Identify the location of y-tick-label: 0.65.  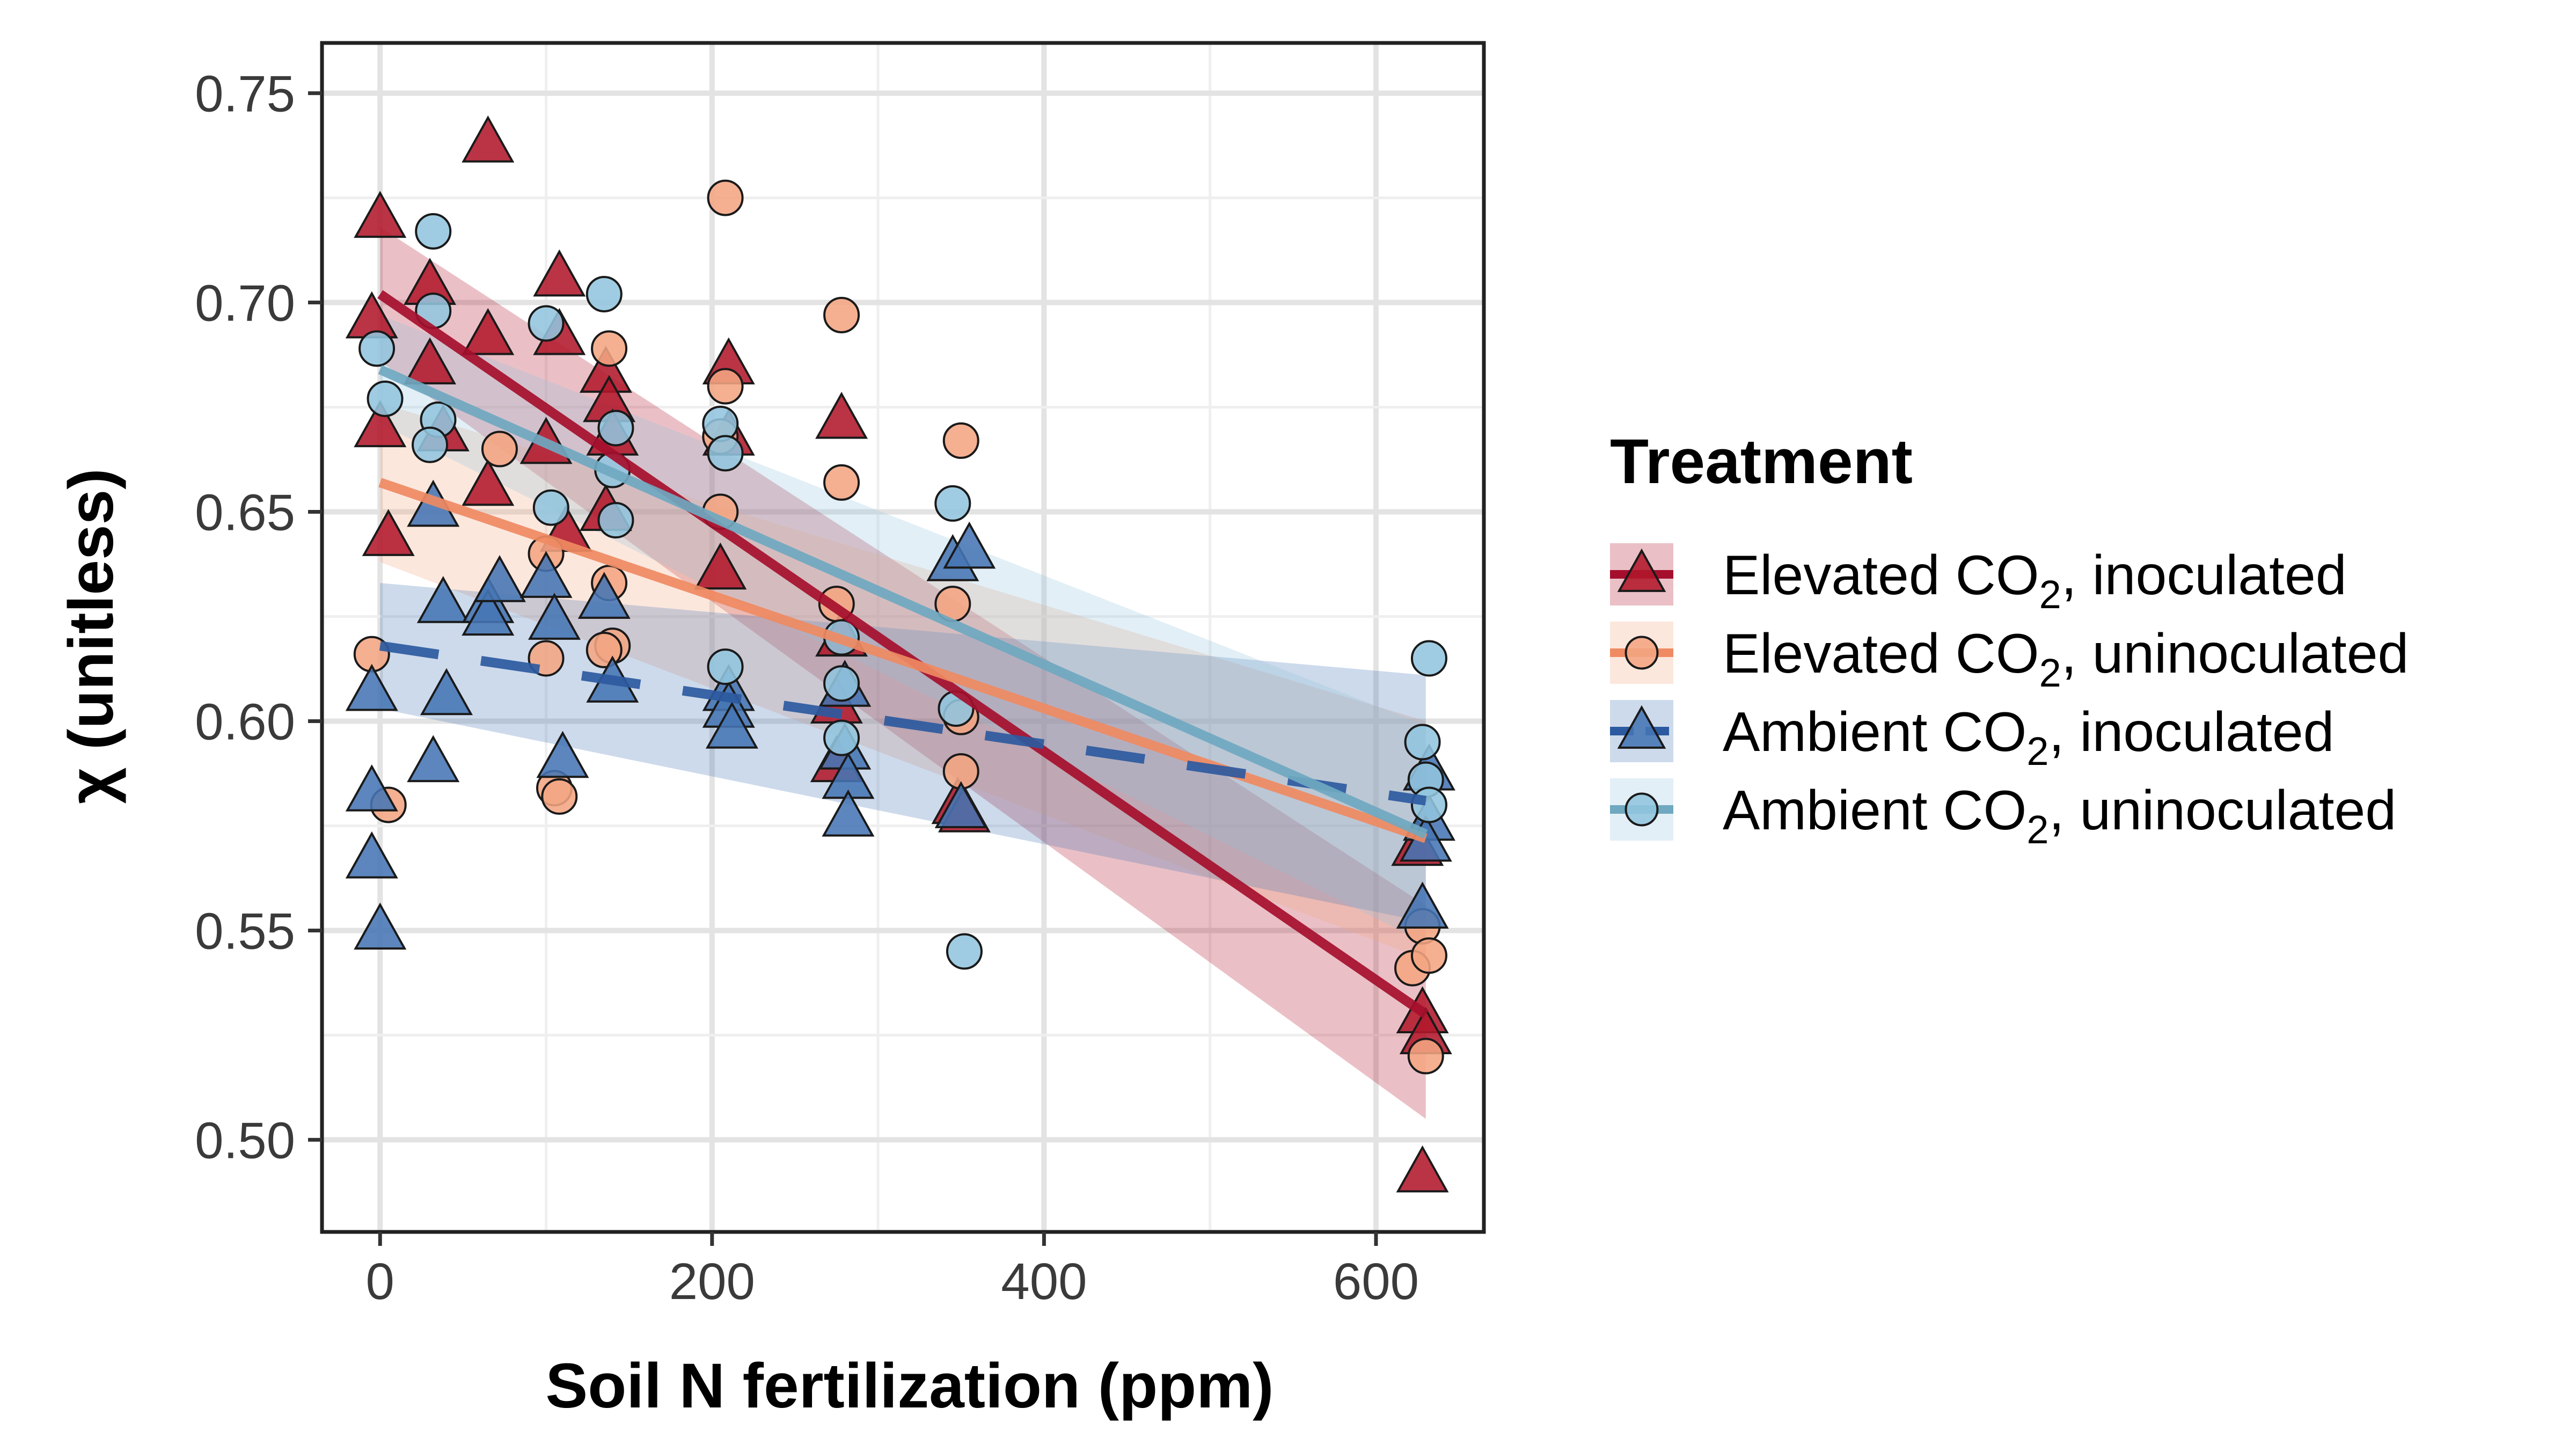
(245, 513).